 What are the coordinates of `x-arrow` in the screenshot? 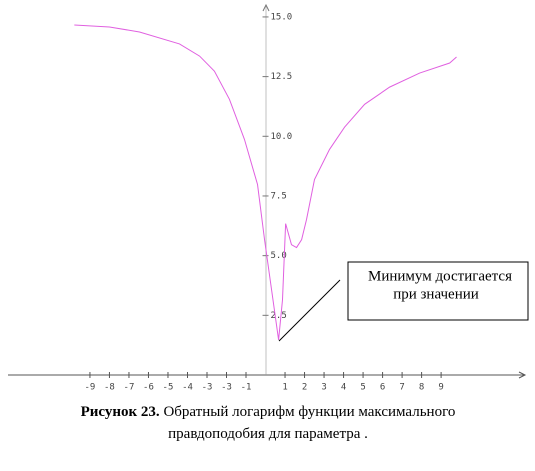 It's located at (522, 375).